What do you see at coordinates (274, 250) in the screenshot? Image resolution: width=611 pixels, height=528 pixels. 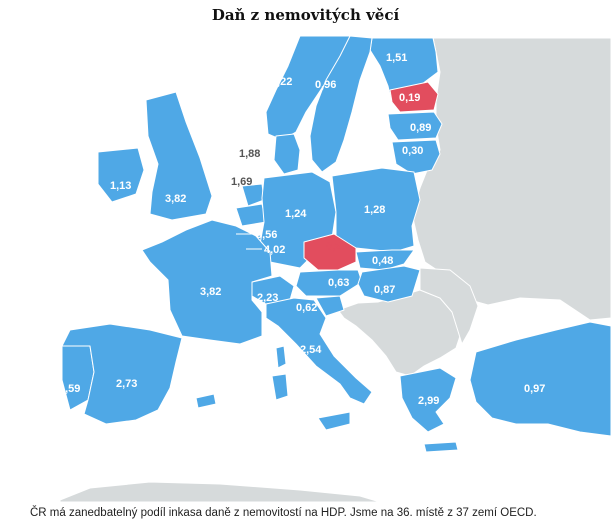 I see `label-luxembourg: 4,02` at bounding box center [274, 250].